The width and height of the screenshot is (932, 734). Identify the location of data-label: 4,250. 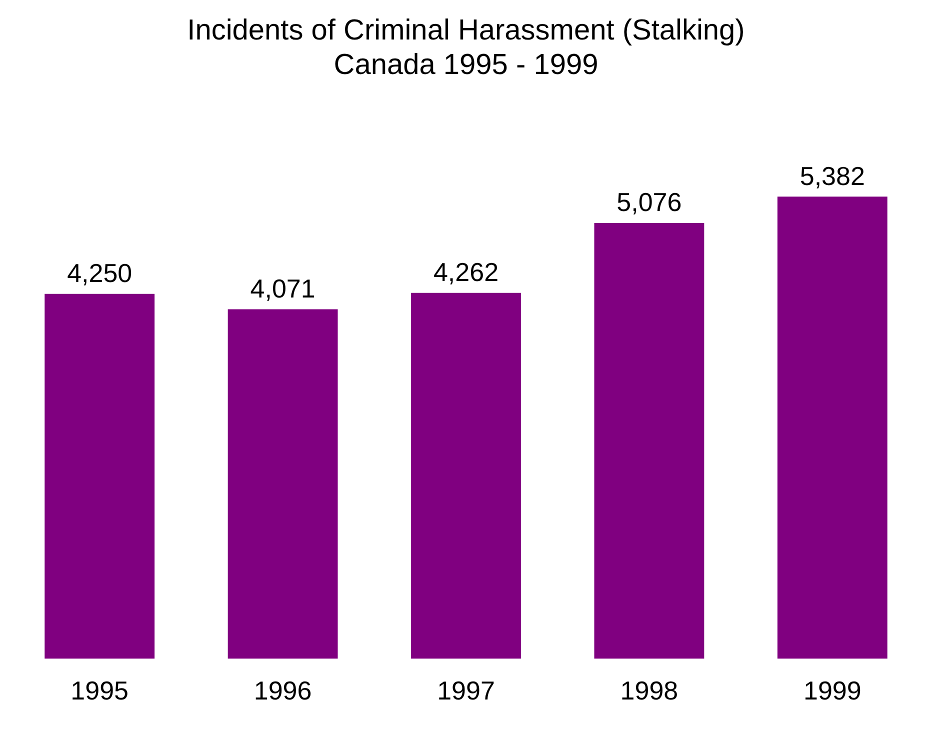
(99, 273).